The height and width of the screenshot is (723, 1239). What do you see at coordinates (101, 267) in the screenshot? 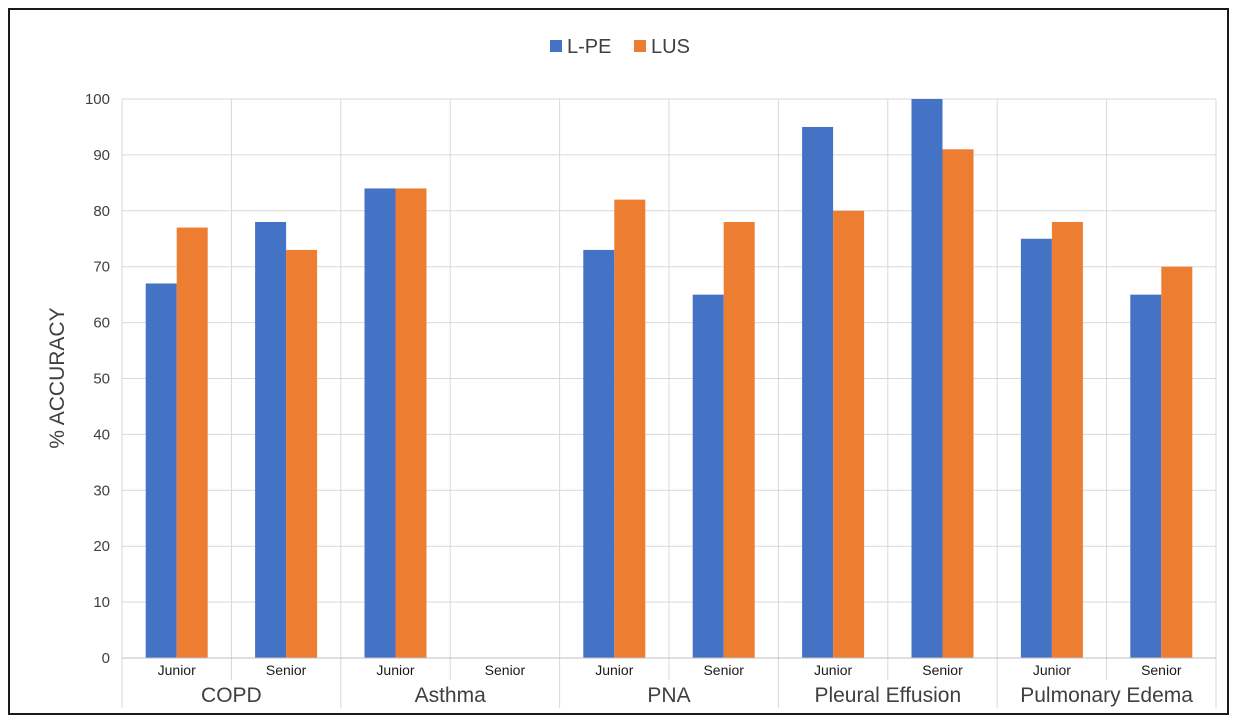
I see `y-tick-label: 70` at bounding box center [101, 267].